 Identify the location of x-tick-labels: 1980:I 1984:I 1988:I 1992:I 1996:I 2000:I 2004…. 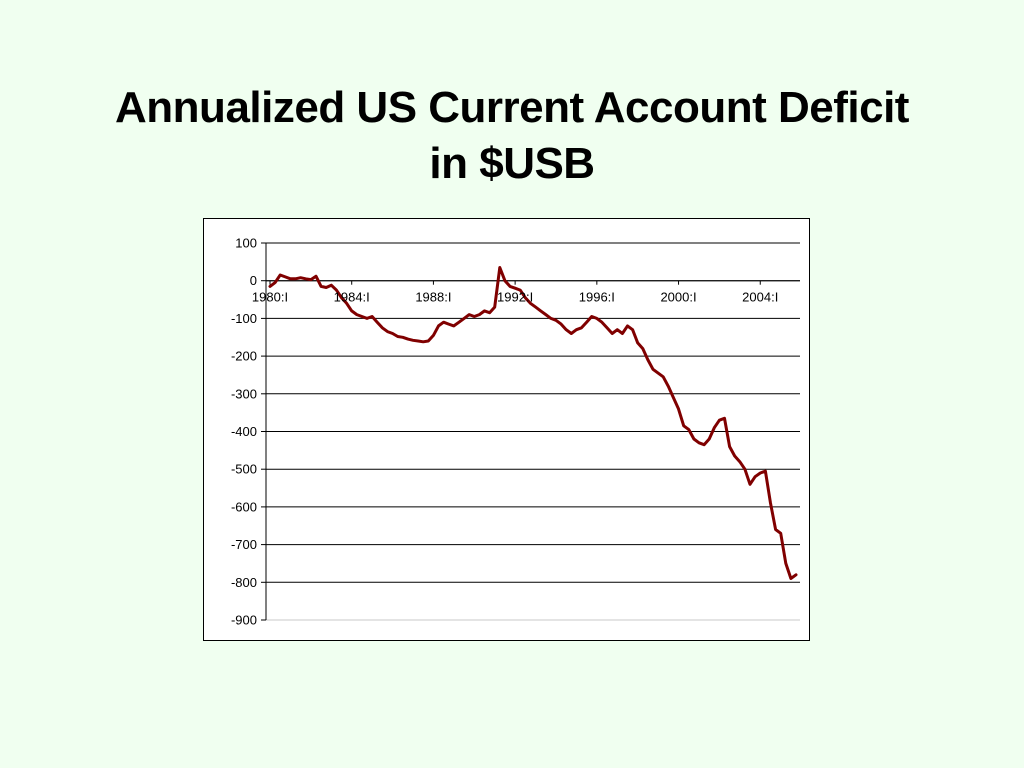
(515, 297).